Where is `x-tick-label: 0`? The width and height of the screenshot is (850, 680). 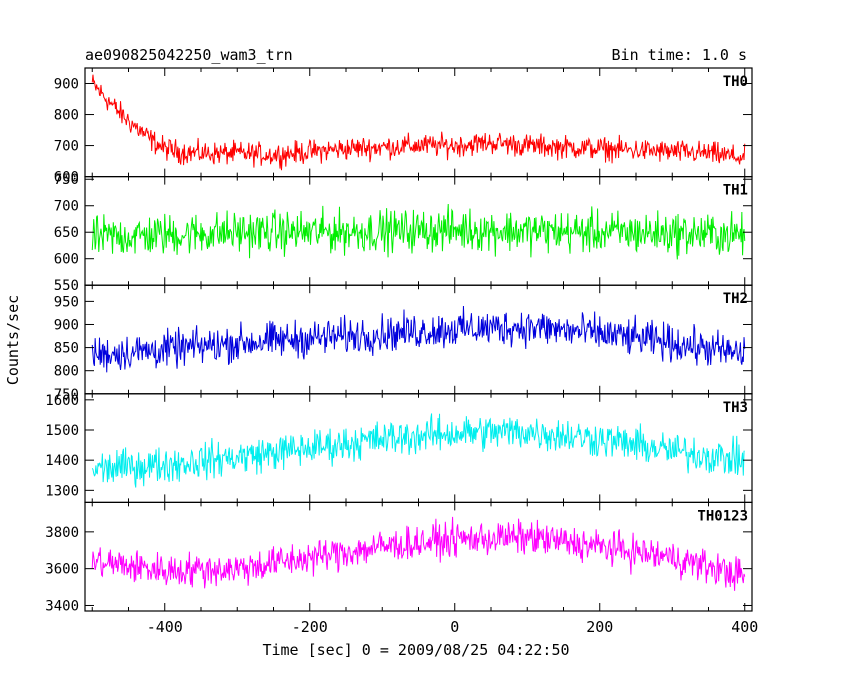 x-tick-label: 0 is located at coordinates (454, 627).